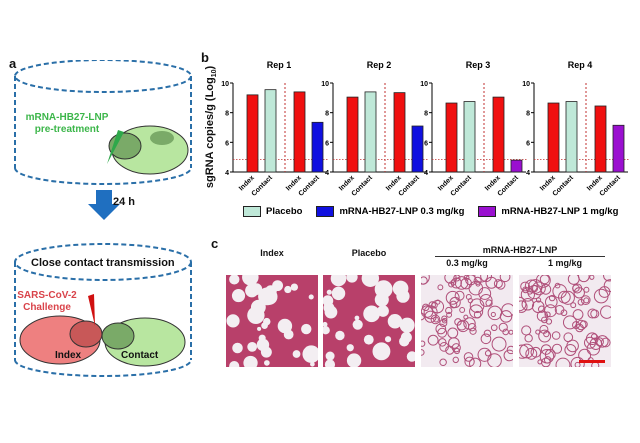 The image size is (640, 443). Describe the element at coordinates (215, 243) in the screenshot. I see `panel-c-label: c` at that location.